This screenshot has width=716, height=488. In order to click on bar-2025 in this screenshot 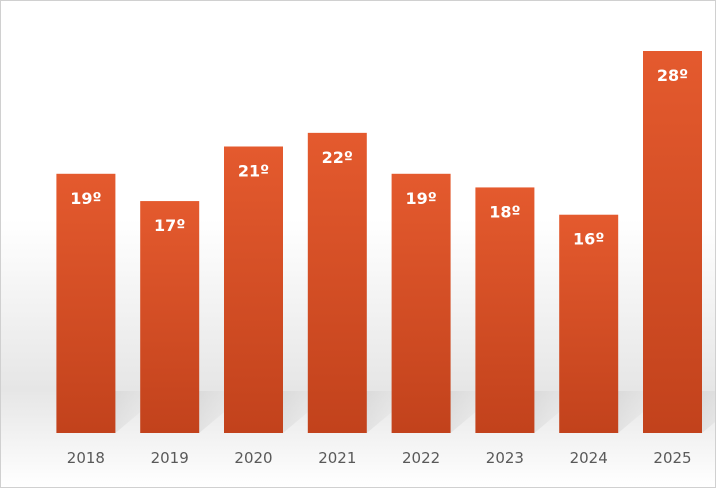, I will do `click(672, 242)`.